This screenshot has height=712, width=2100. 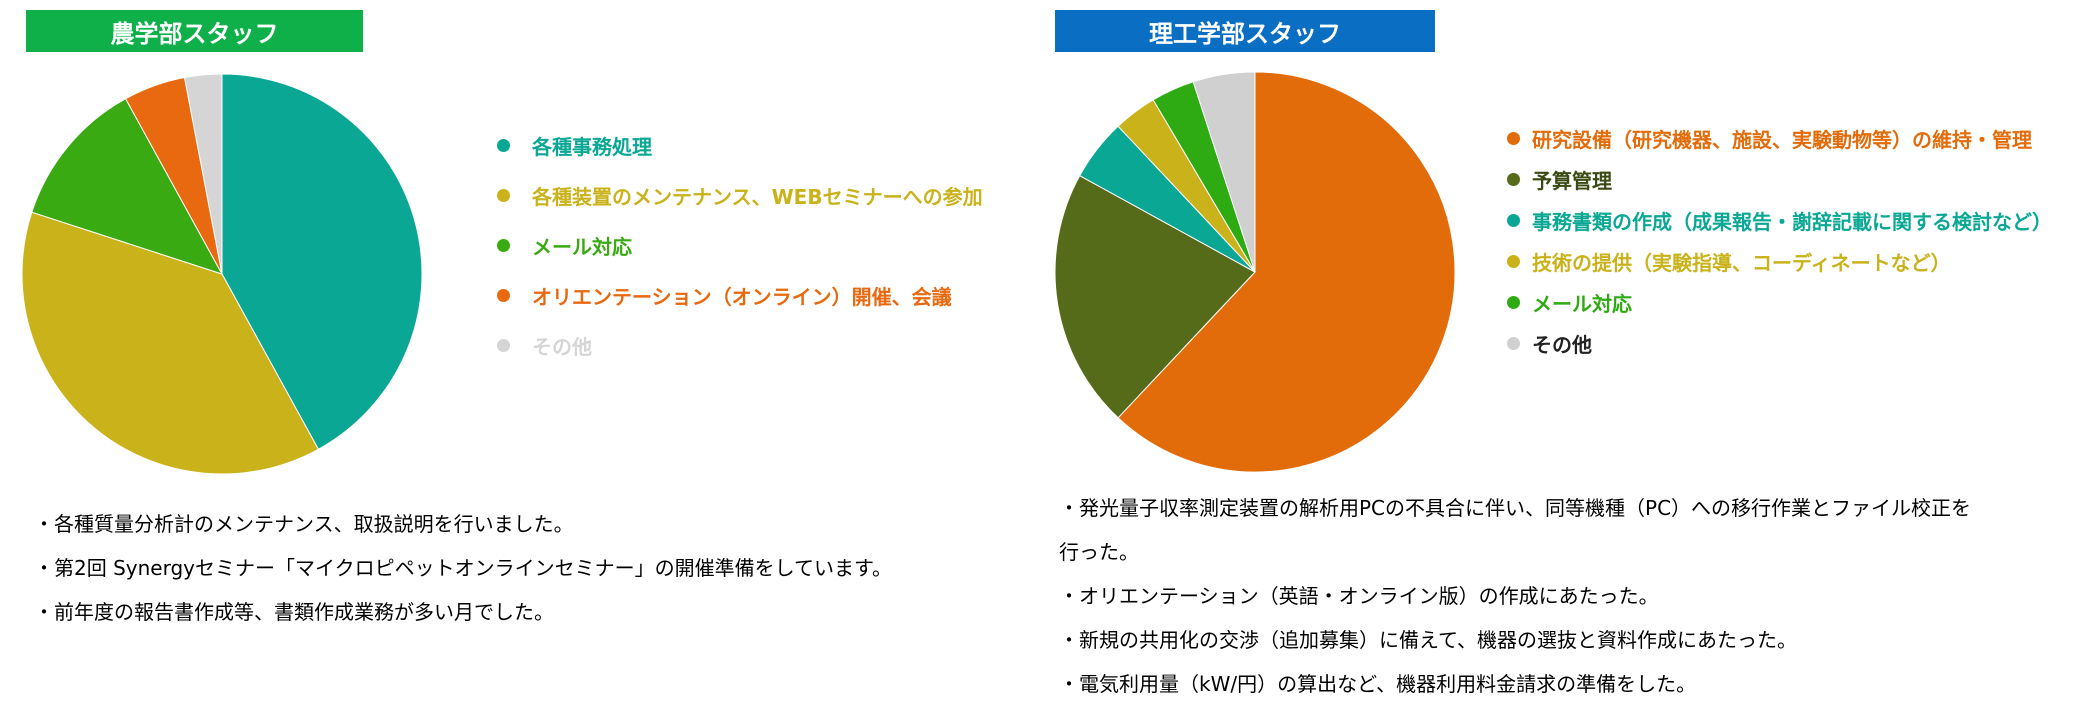 I want to click on legend-item: 予算管理, so click(x=1779, y=179).